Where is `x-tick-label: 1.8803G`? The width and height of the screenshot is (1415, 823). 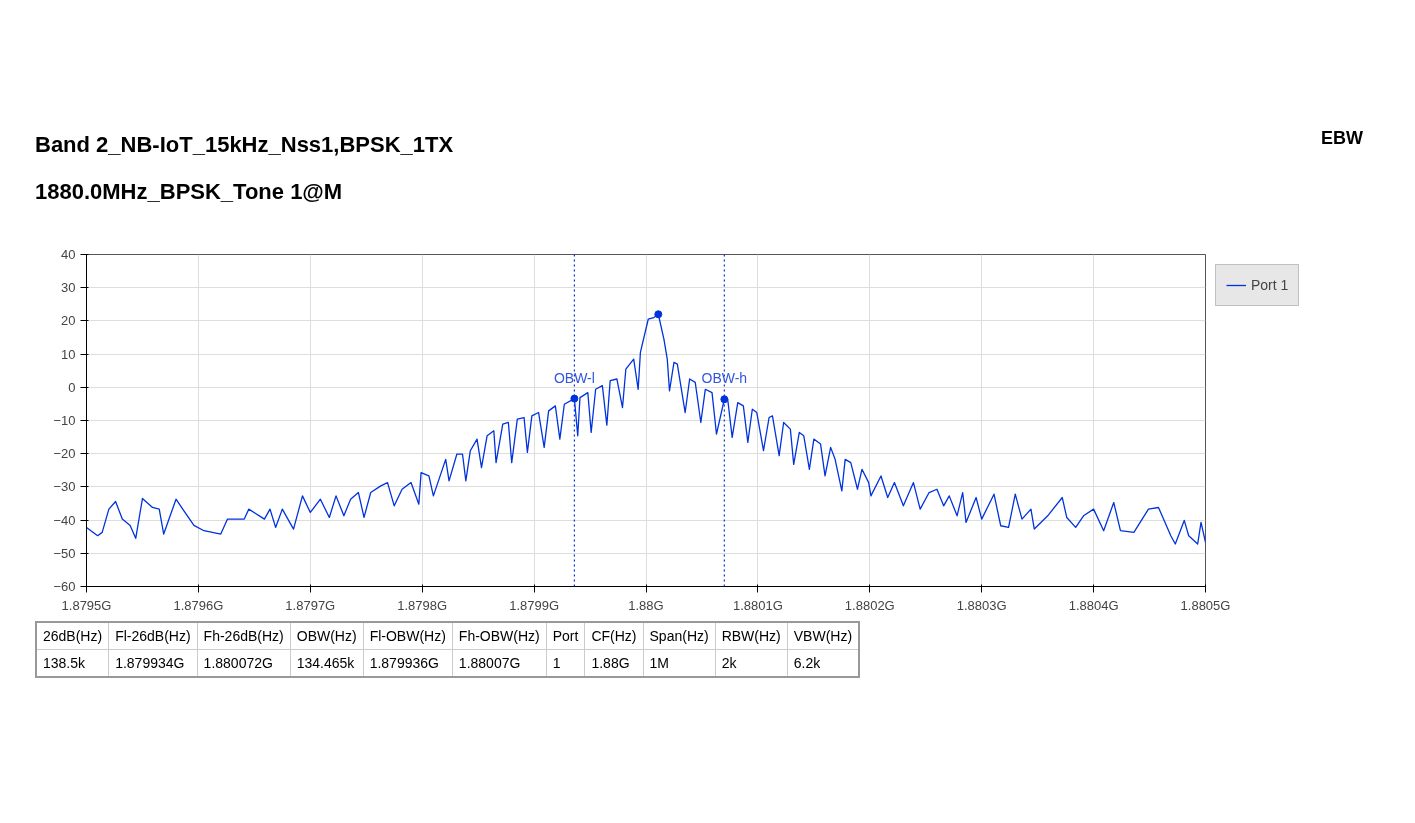 x-tick-label: 1.8803G is located at coordinates (981, 605).